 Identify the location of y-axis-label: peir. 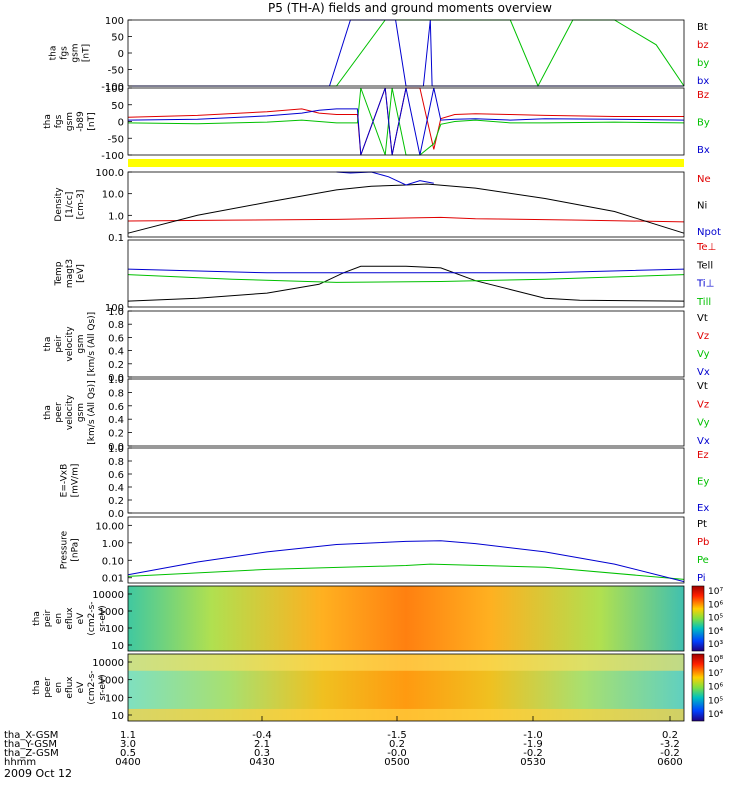
(48, 618).